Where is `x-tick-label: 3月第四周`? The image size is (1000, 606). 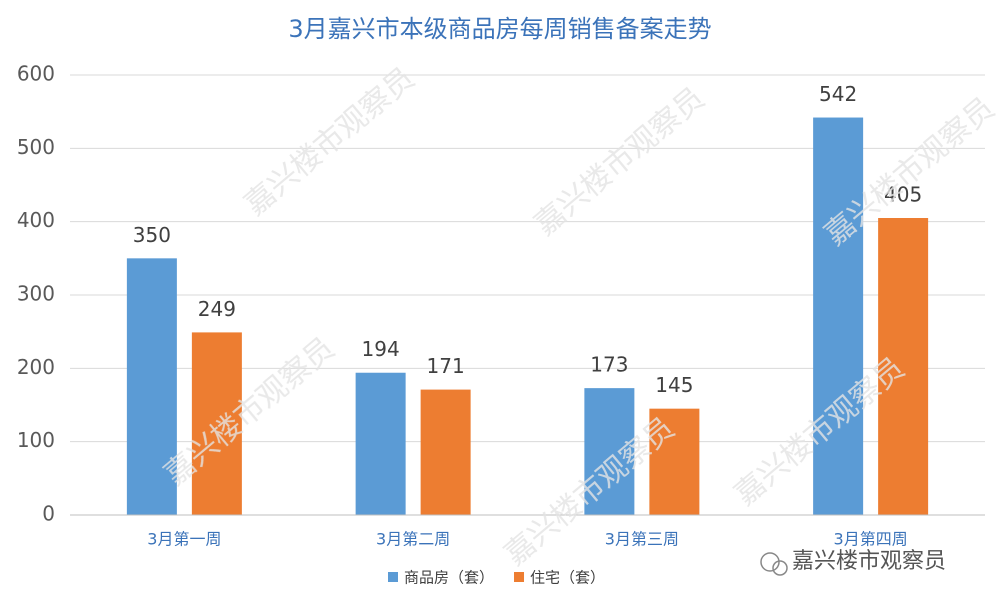
x-tick-label: 3月第四周 is located at coordinates (871, 539).